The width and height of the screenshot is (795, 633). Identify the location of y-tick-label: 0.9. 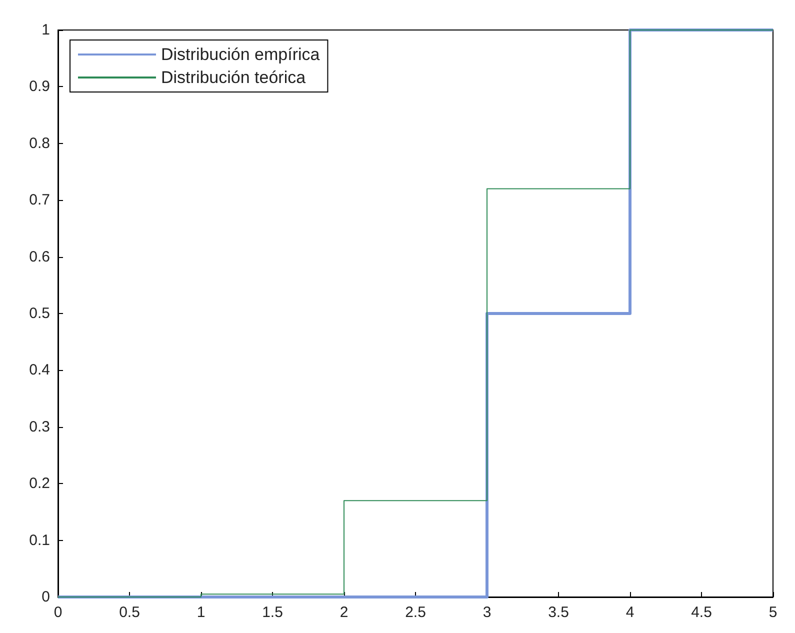
(39, 87).